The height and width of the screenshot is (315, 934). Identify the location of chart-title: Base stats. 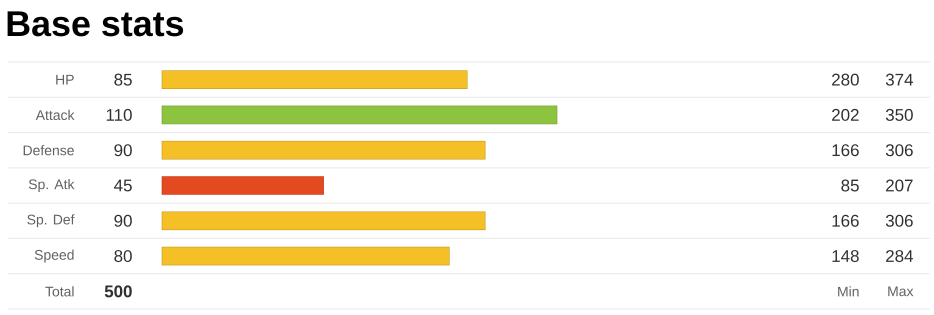
(96, 23).